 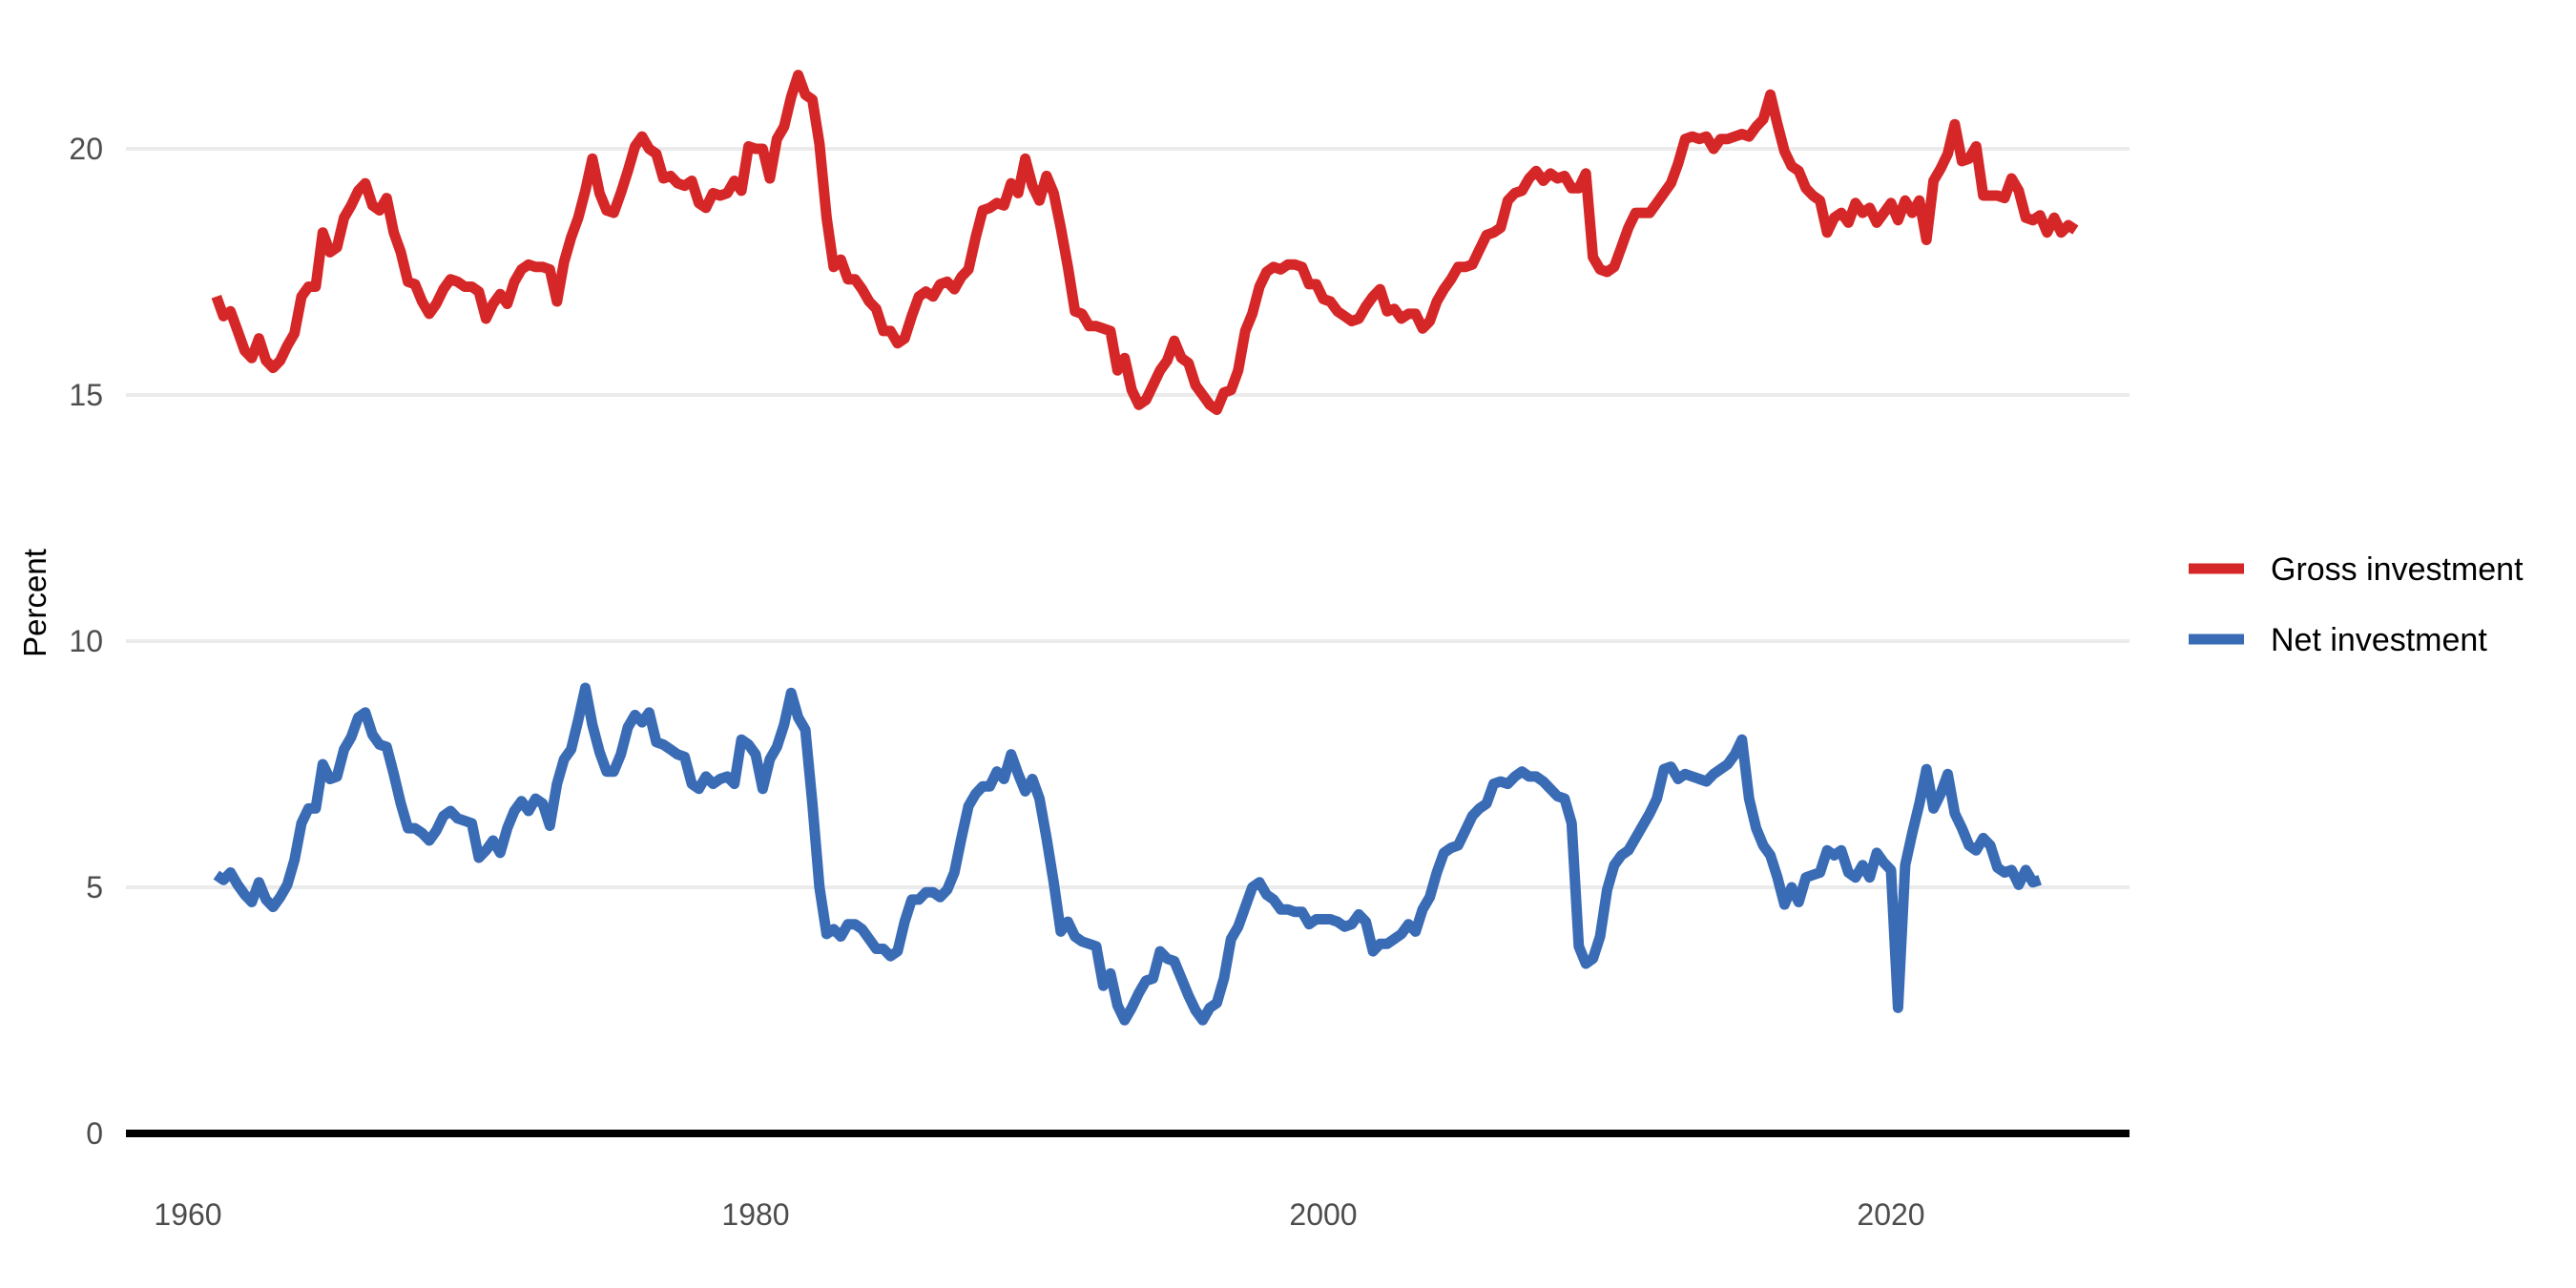 I want to click on x-tick-label: 2020, so click(x=1890, y=1214).